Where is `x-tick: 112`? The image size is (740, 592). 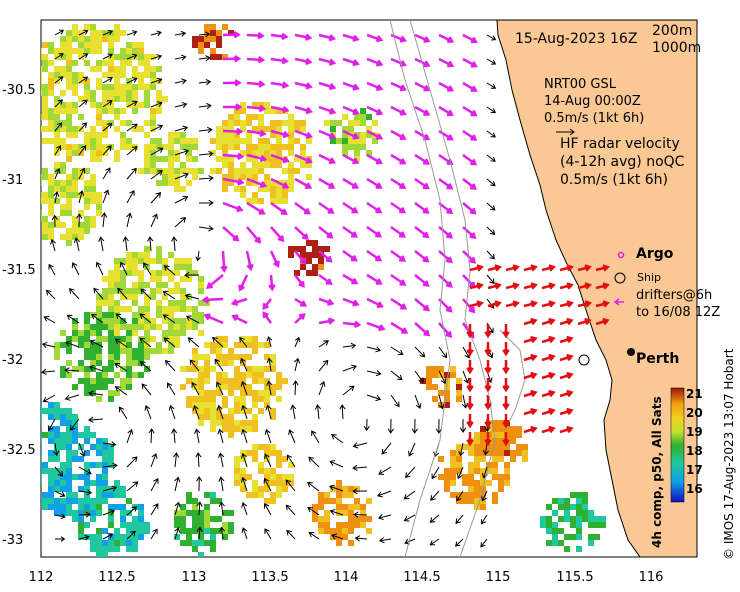
x-tick: 112 is located at coordinates (41, 577).